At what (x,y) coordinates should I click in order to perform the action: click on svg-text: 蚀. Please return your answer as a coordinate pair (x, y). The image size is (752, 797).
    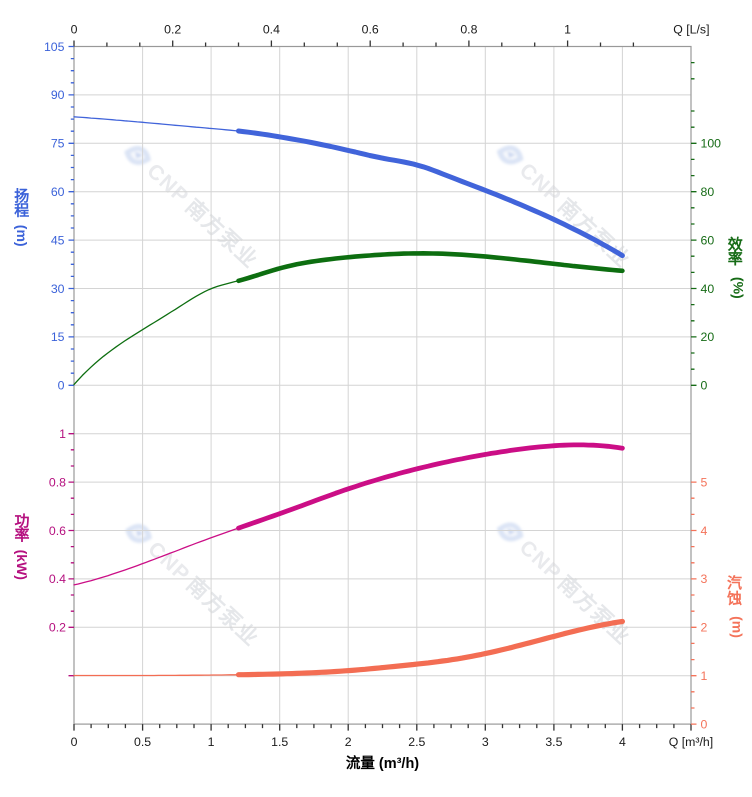
    Looking at the image, I should click on (734, 598).